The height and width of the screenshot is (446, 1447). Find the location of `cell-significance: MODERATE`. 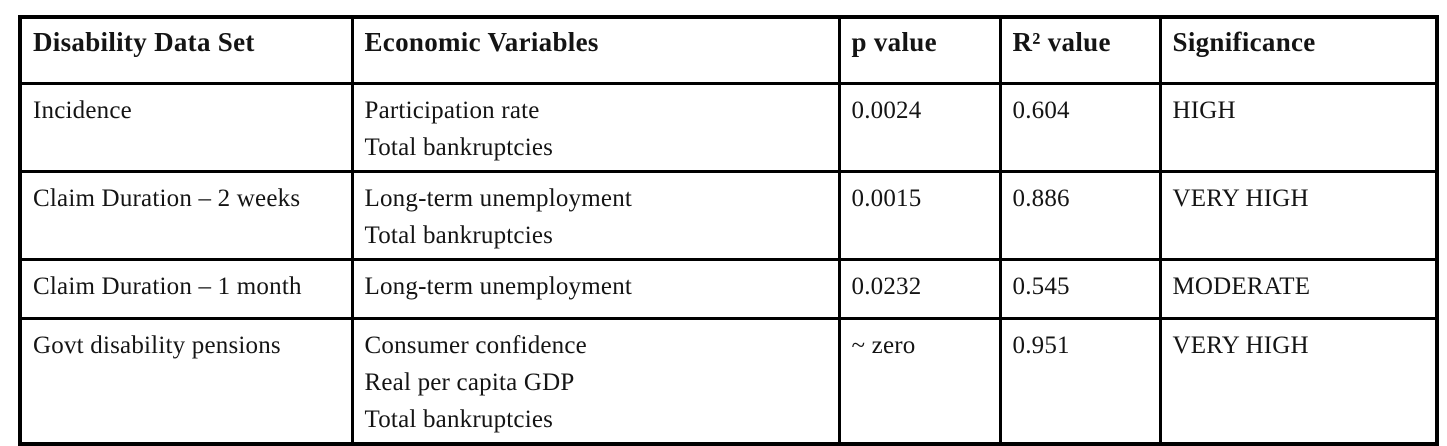

cell-significance: MODERATE is located at coordinates (1298, 288).